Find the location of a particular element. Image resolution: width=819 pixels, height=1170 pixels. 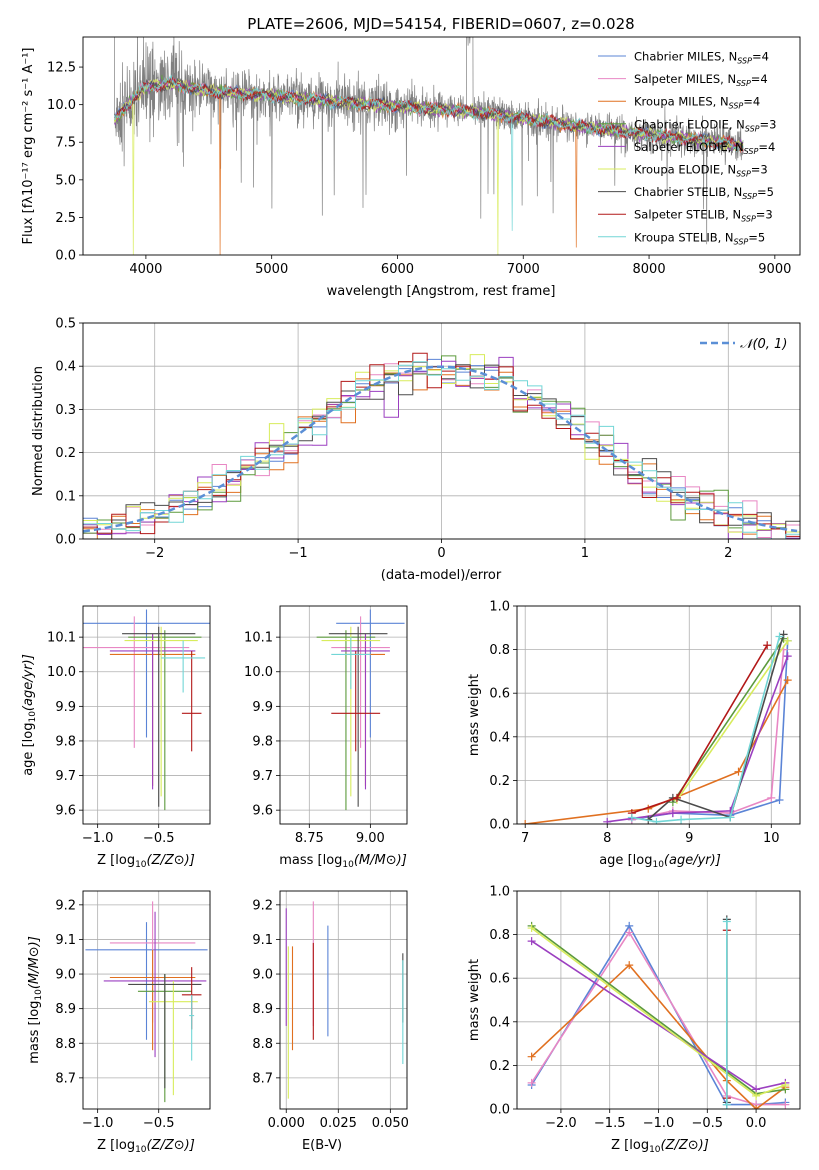

x-tick-label: 8.75 is located at coordinates (309, 838).